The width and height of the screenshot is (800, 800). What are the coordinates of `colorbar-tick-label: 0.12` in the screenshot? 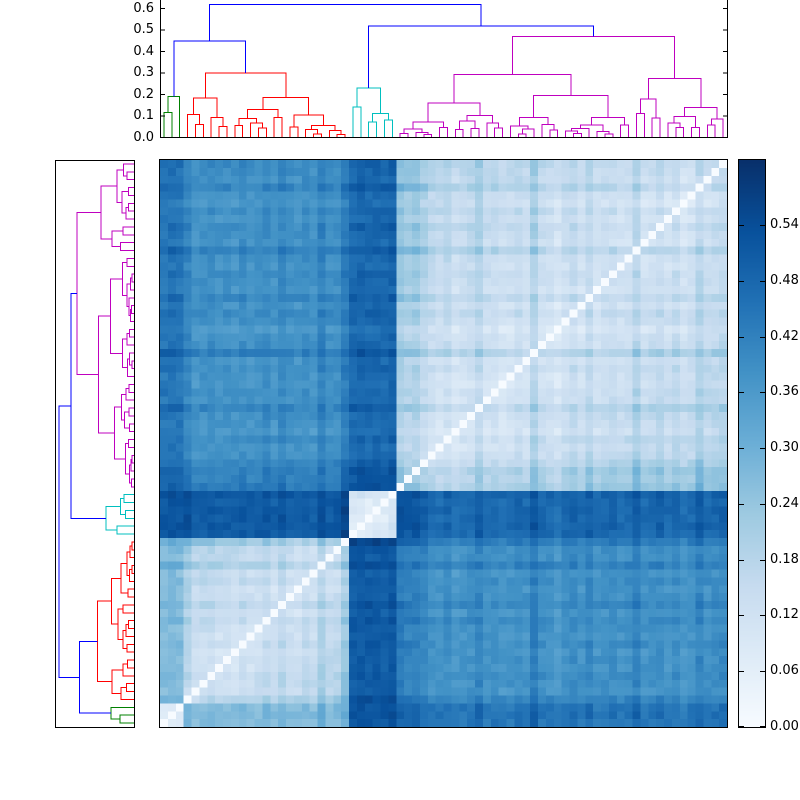 It's located at (784, 615).